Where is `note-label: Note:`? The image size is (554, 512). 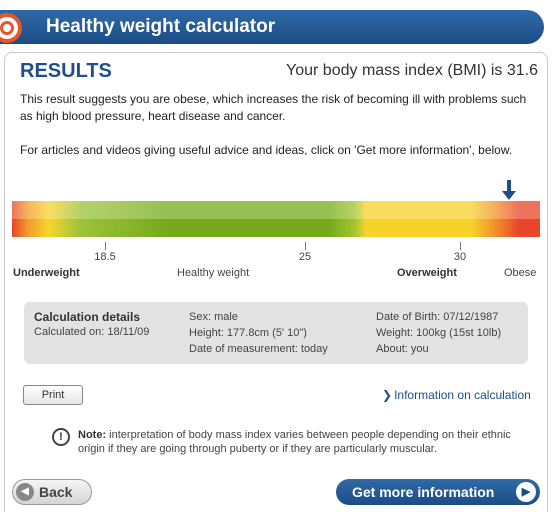
note-label: Note: is located at coordinates (92, 435).